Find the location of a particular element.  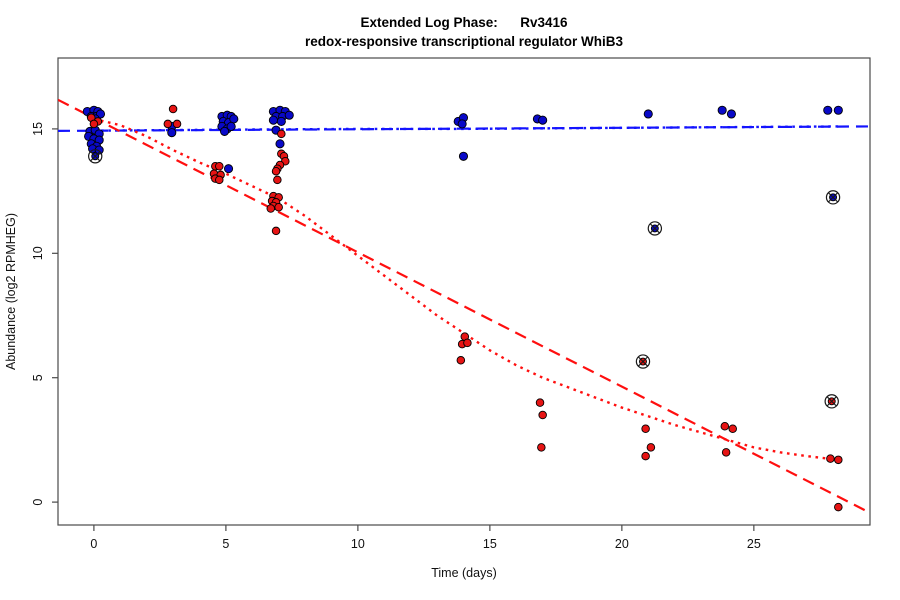

x-tick-label: 5 is located at coordinates (225, 544).